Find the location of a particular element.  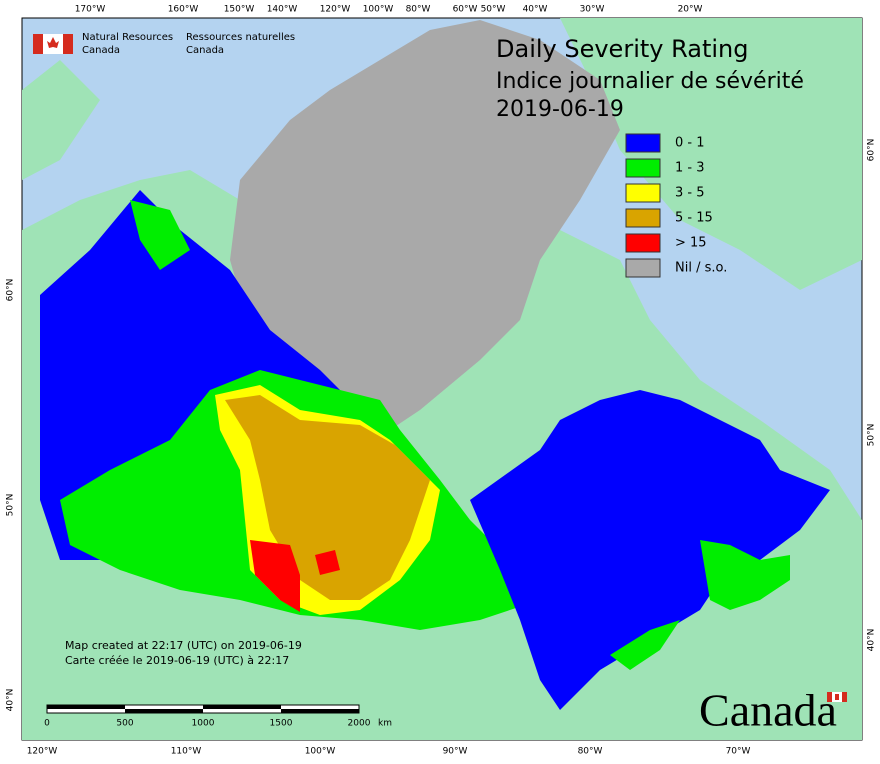

scale-labels: 0 500 1000 1500 2000 km is located at coordinates (218, 724).